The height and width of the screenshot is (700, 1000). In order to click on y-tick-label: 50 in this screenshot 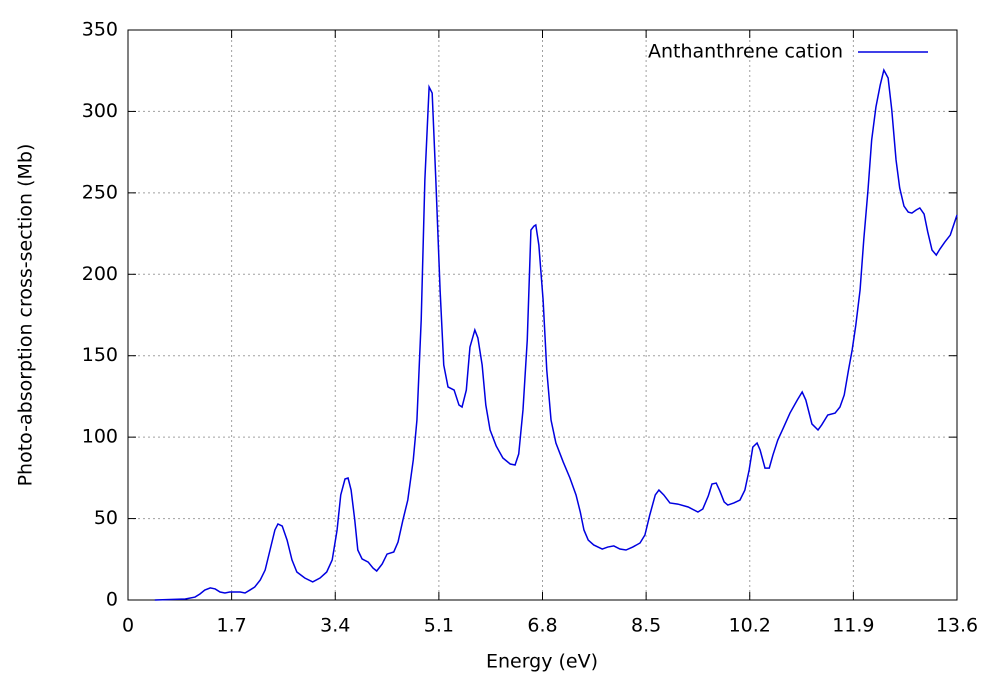, I will do `click(106, 518)`.